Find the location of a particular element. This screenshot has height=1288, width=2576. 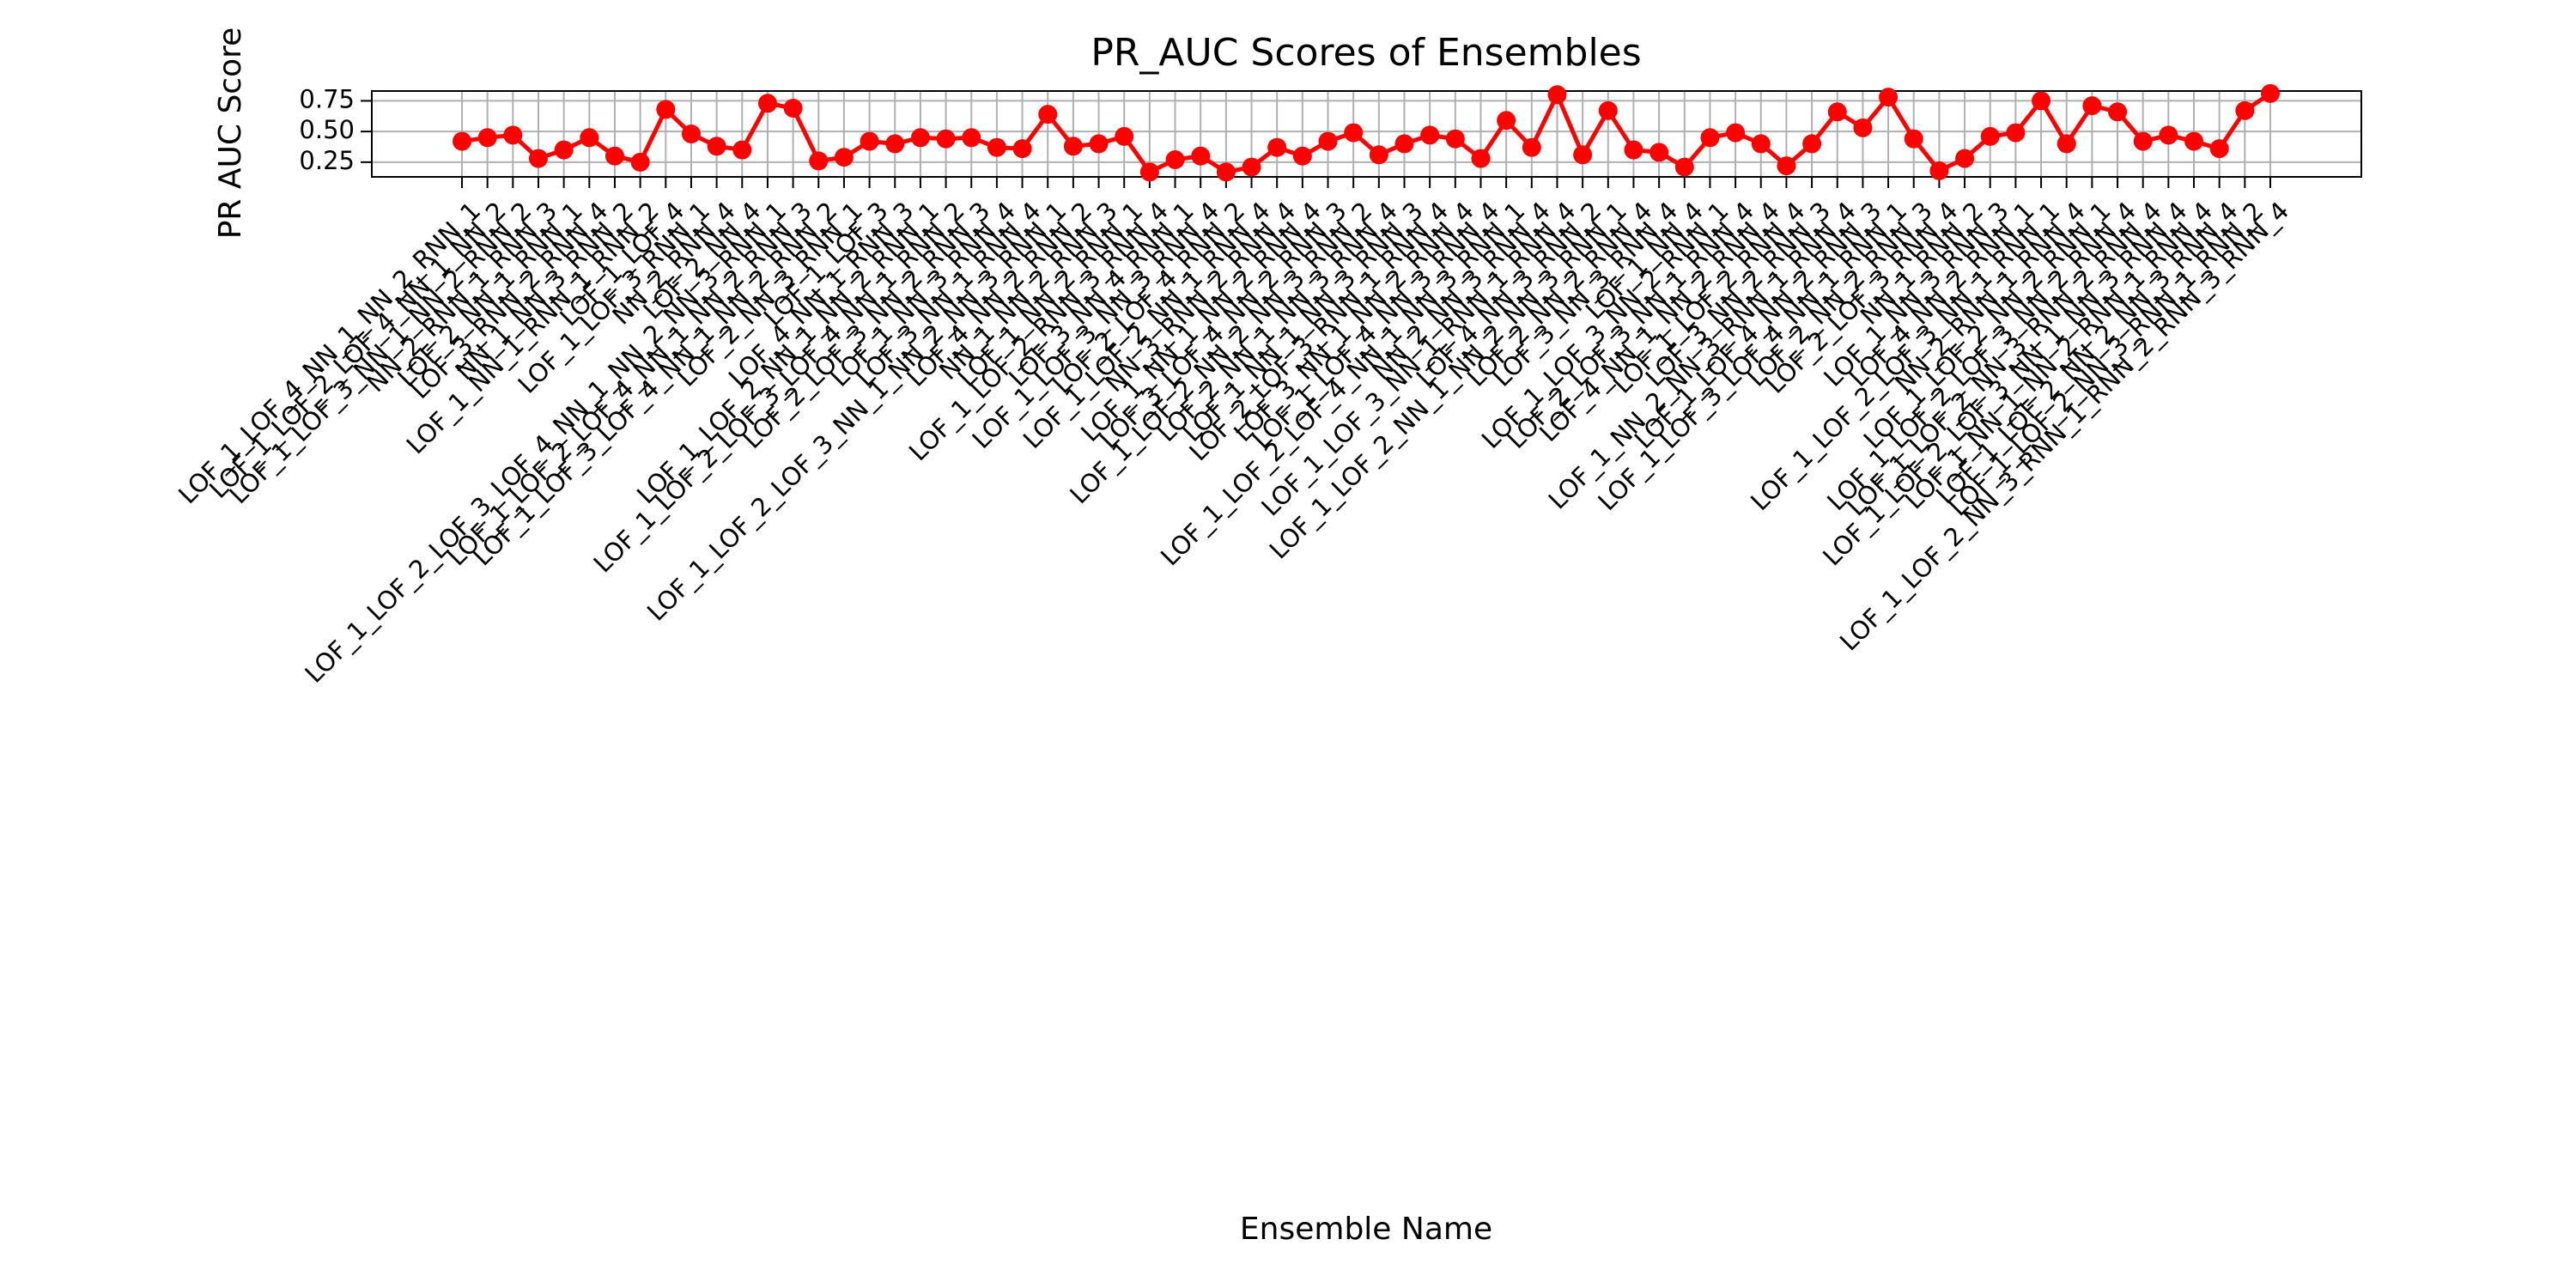

y-tick-label: 0.75 is located at coordinates (327, 98).